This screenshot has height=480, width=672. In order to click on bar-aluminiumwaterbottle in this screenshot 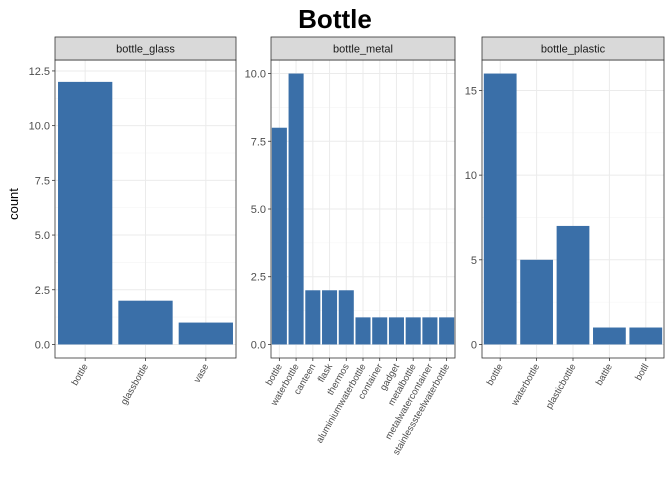, I will do `click(363, 331)`.